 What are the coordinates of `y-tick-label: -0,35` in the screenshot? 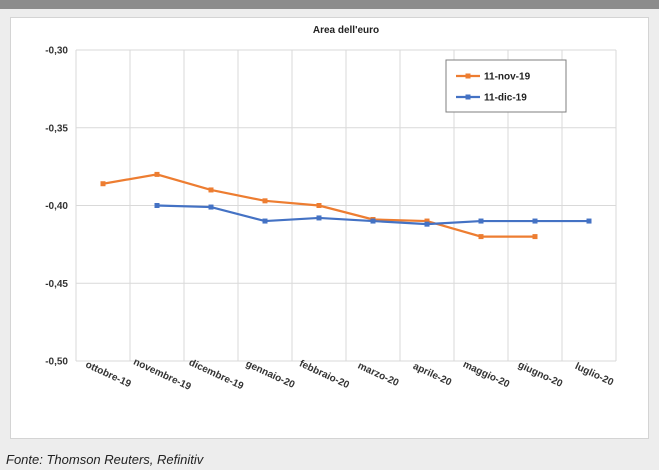 It's located at (56, 128).